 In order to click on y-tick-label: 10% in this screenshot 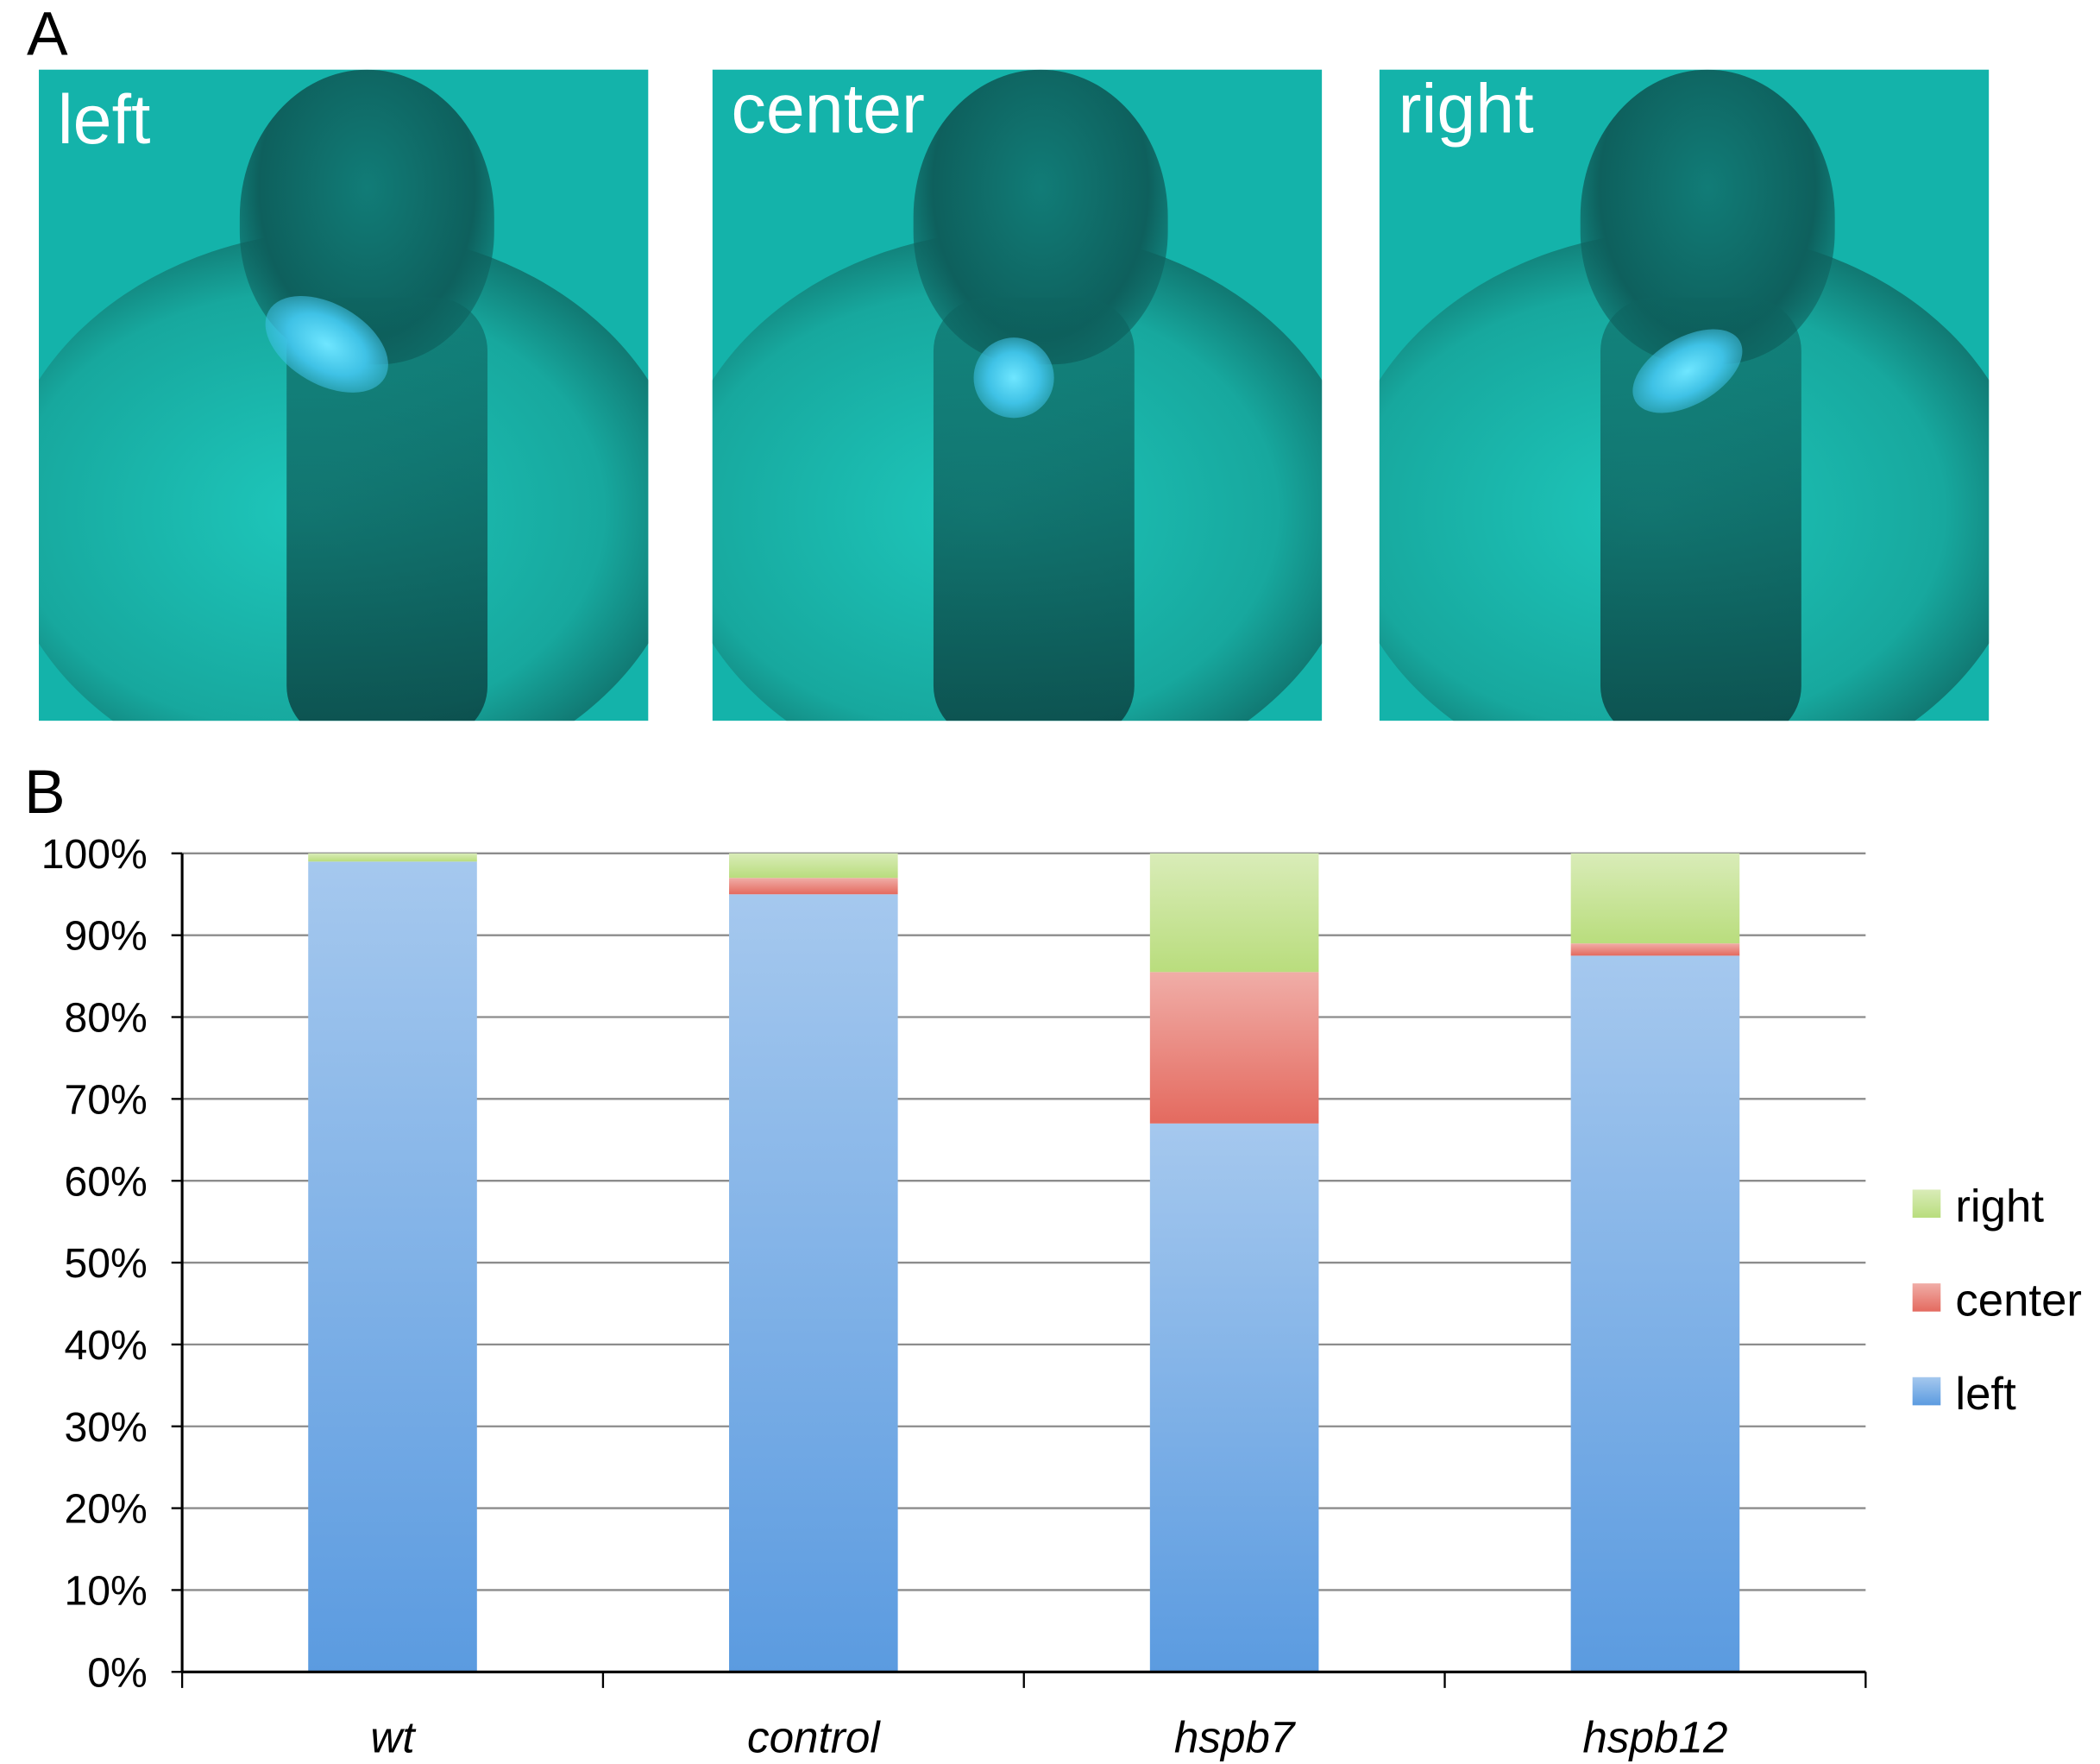, I will do `click(105, 1591)`.